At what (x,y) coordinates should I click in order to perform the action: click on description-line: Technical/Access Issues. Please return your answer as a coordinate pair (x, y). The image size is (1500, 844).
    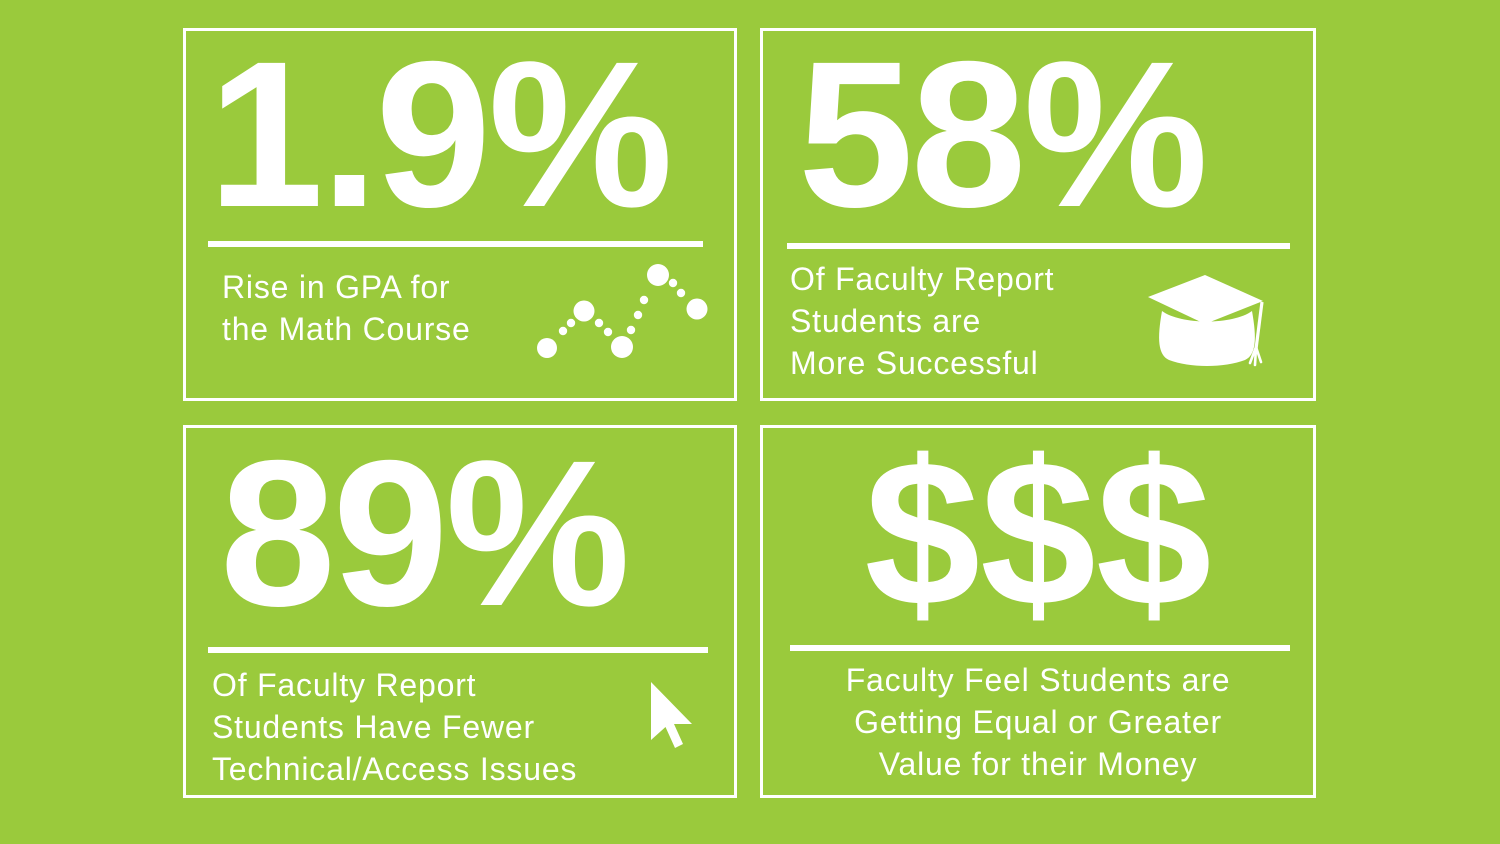
    Looking at the image, I should click on (395, 769).